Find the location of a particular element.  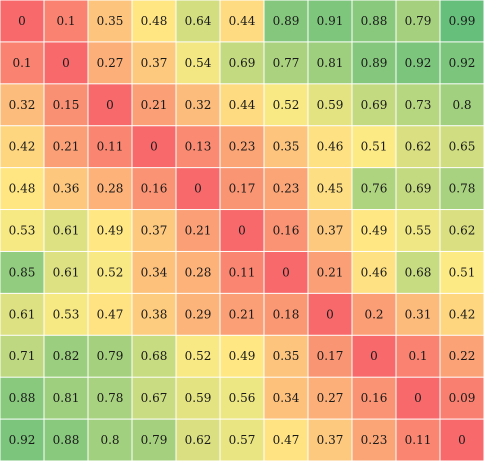

heatmap-cell-label-r5-c3: 0.37 is located at coordinates (154, 231).